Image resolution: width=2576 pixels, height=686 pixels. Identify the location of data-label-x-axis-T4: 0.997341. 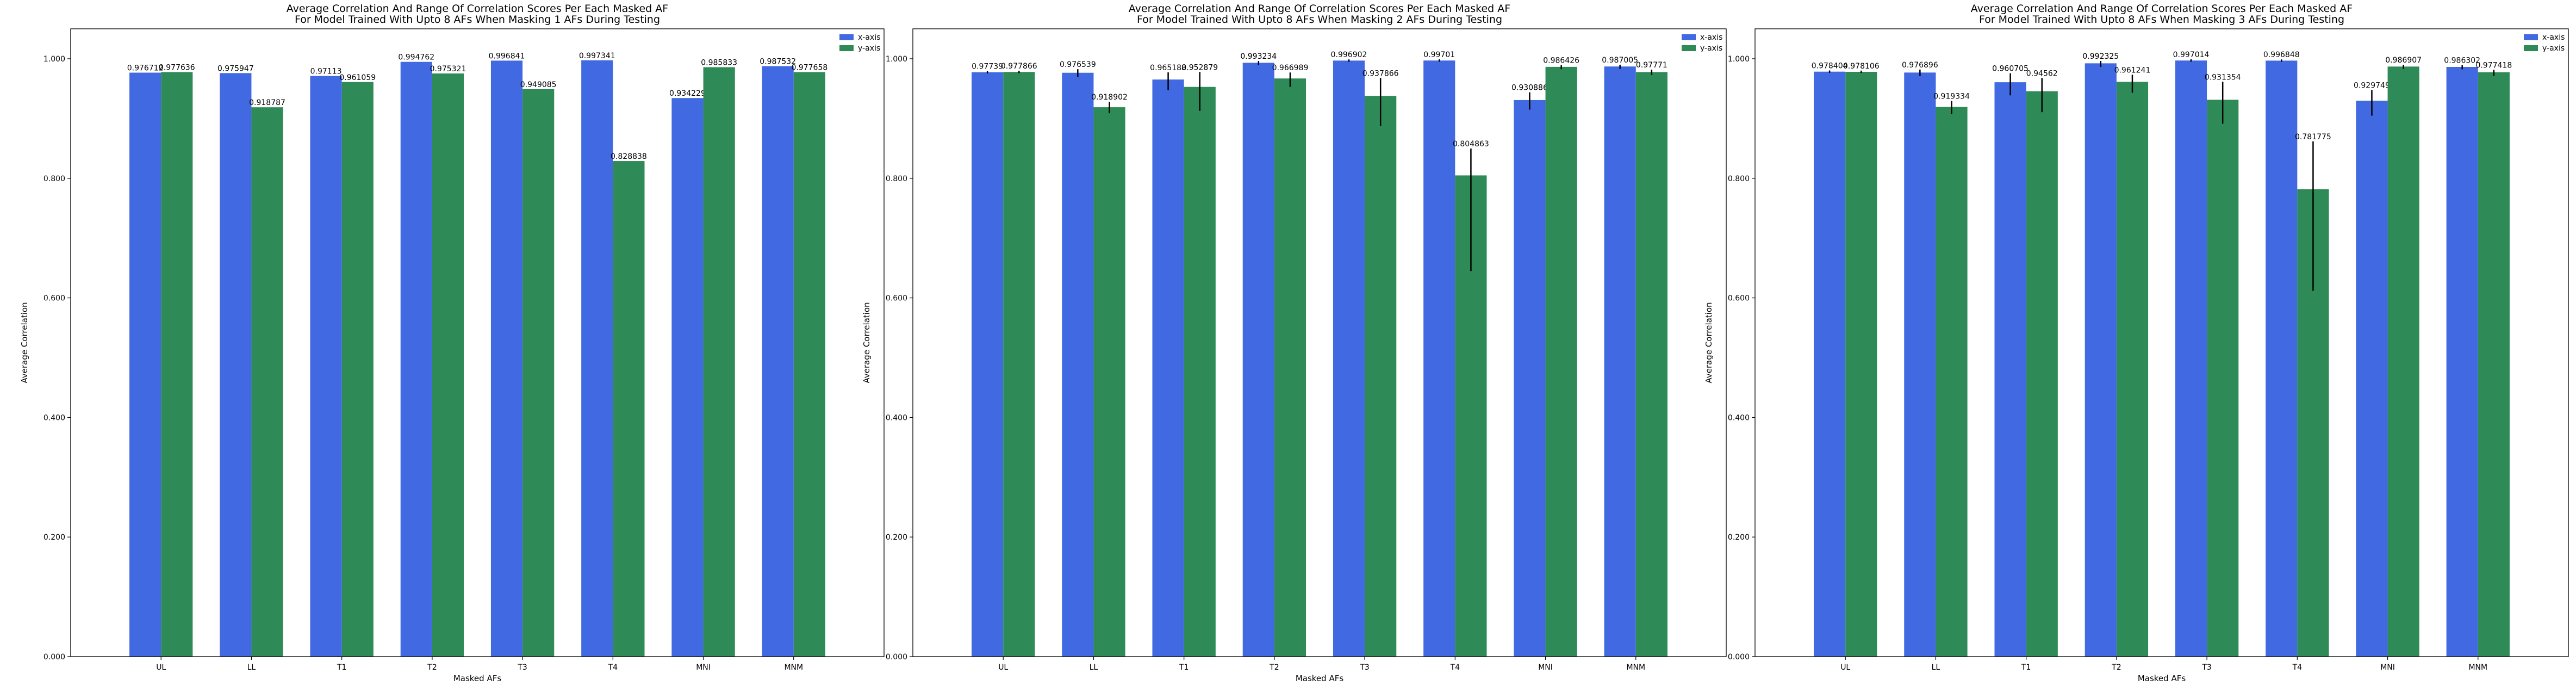
(597, 56).